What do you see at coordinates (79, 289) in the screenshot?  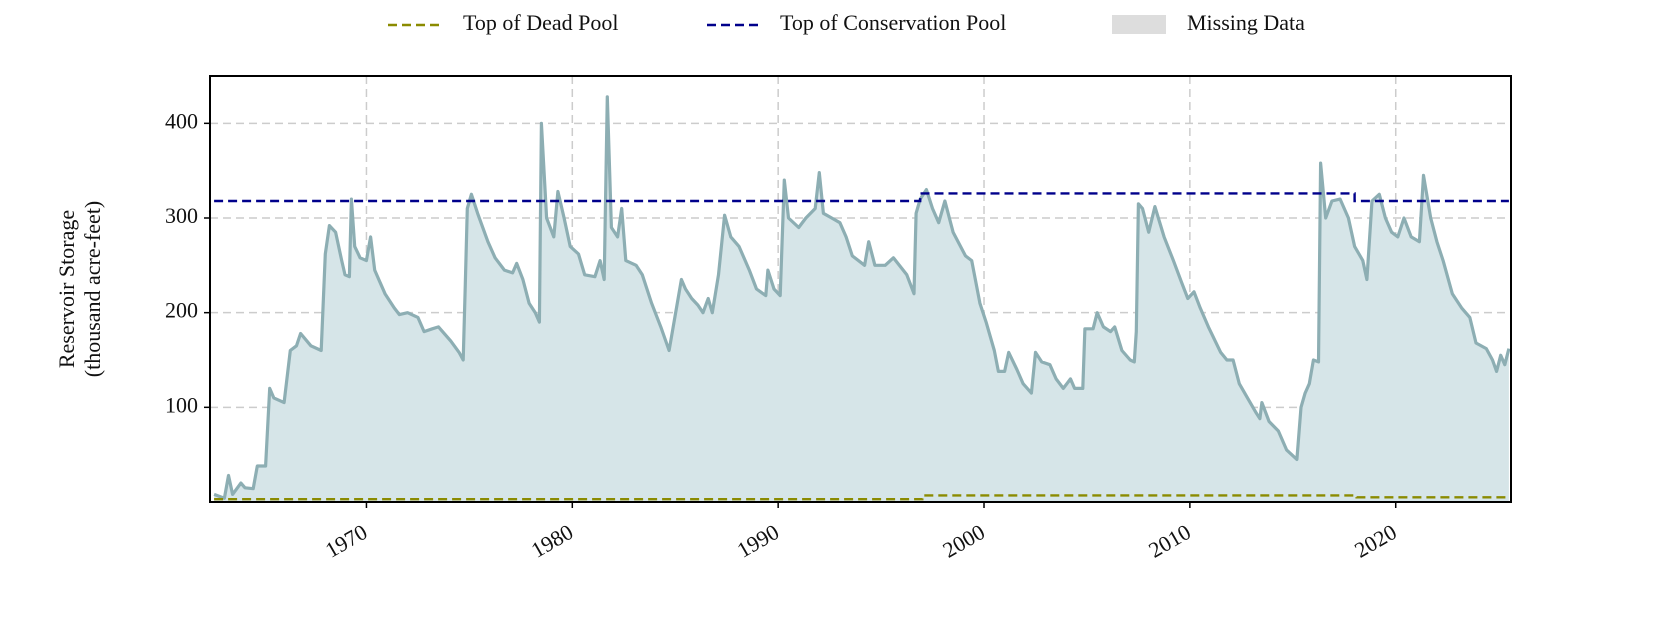 I see `y-axis-label: Reservoir Storage(thousand acre-feet)` at bounding box center [79, 289].